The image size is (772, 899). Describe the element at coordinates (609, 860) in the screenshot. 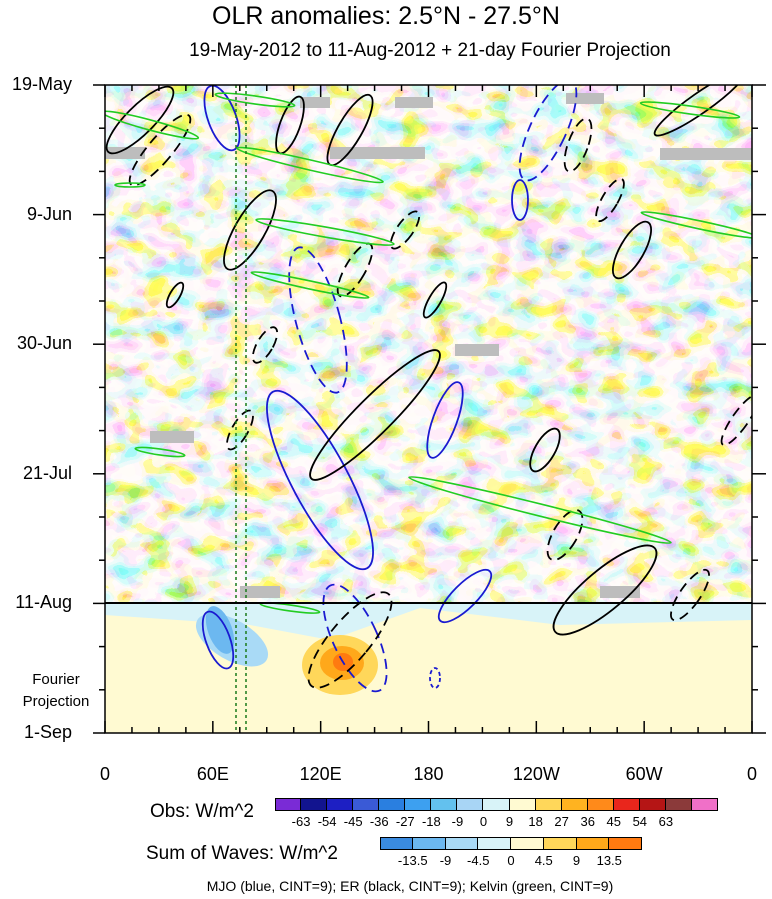

I see `colorbar-level-label: 13.5` at that location.